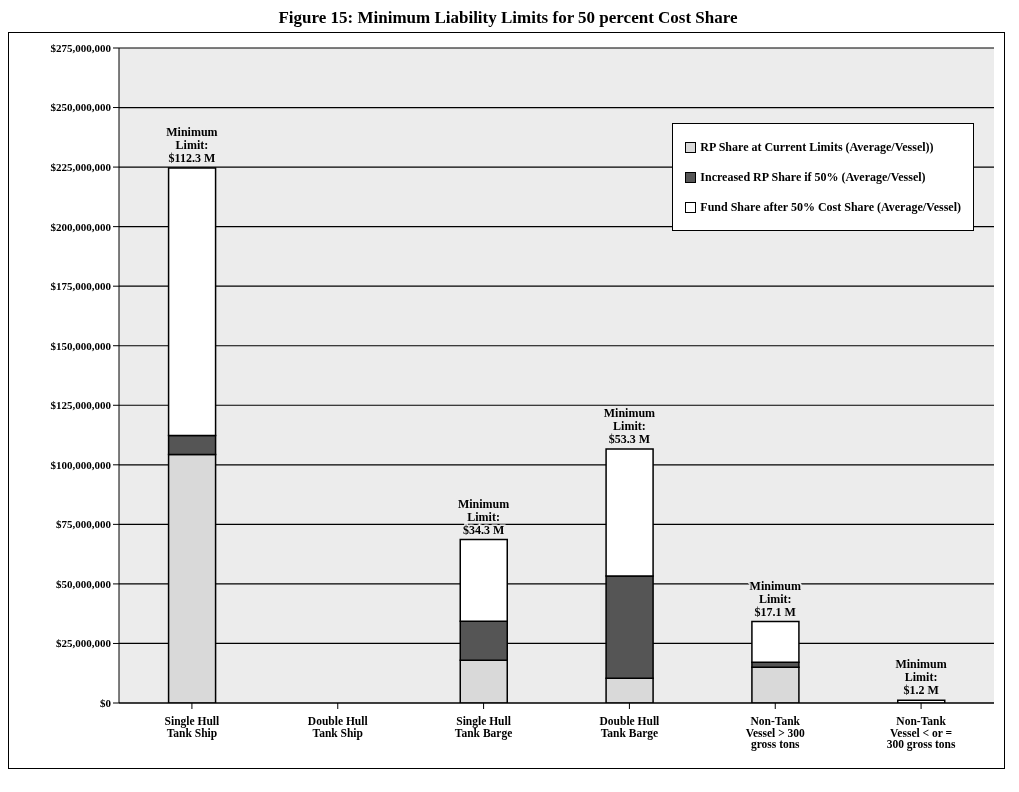 The image size is (1019, 792). Describe the element at coordinates (921, 677) in the screenshot. I see `annotation: Minimum Limit: $1.2 M` at that location.